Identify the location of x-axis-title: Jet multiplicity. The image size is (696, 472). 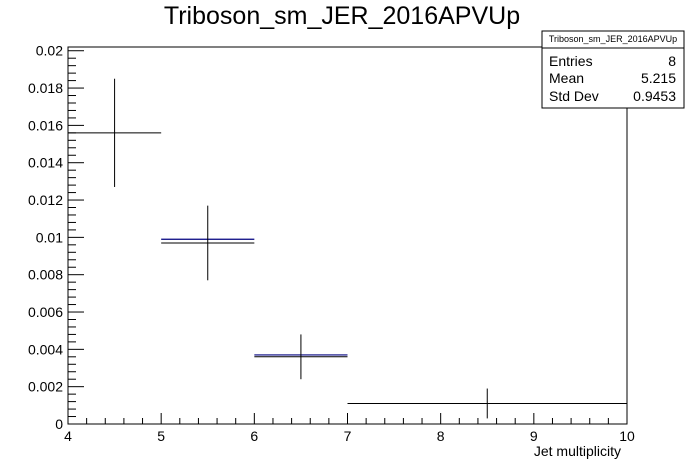
(577, 451).